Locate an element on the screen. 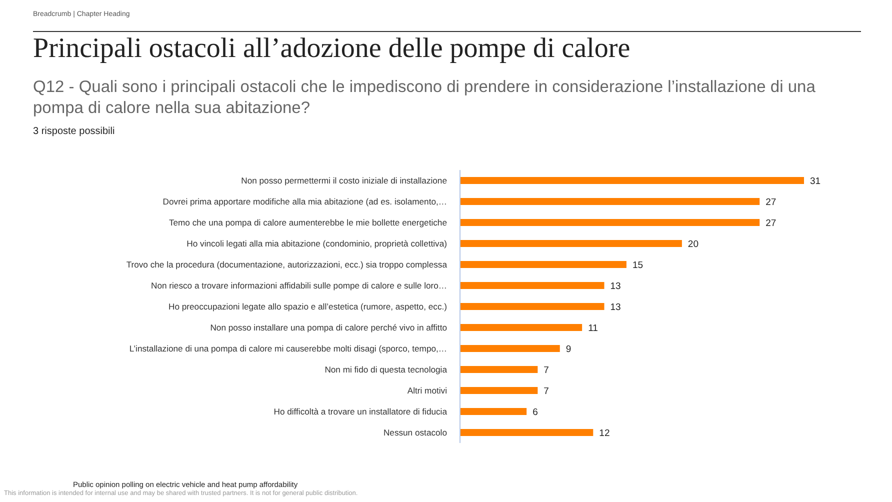 The width and height of the screenshot is (892, 502). chart-title: Principali ostacoli all’adozione delle pompe di calore is located at coordinates (331, 49).